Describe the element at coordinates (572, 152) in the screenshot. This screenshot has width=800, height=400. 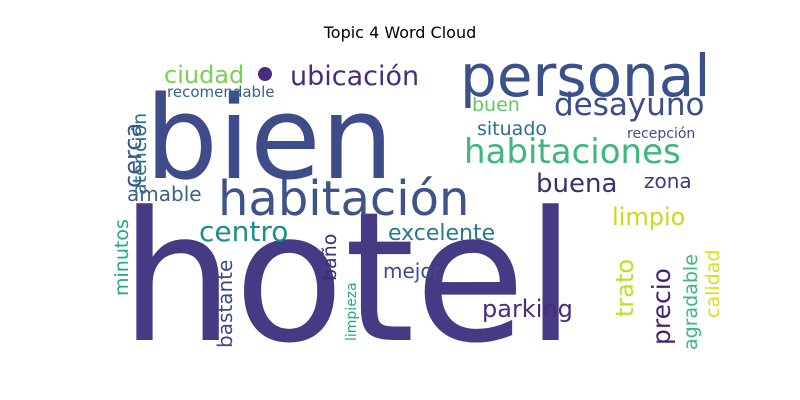
I see `word-4: habitaciones` at that location.